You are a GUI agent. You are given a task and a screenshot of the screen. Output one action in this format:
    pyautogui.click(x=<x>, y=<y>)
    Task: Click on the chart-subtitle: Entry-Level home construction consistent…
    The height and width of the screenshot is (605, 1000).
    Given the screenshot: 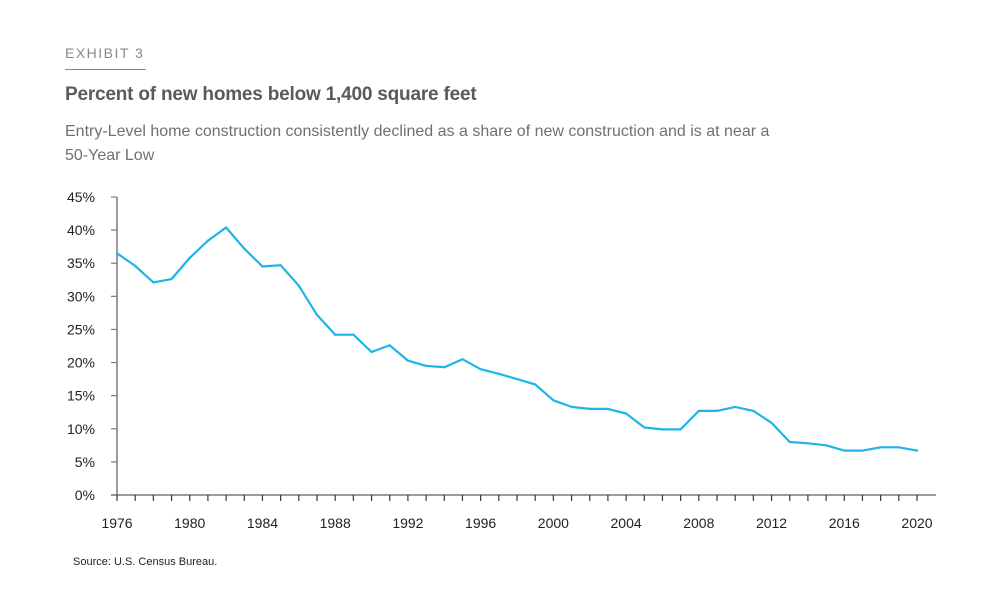 What is the action you would take?
    pyautogui.click(x=417, y=143)
    